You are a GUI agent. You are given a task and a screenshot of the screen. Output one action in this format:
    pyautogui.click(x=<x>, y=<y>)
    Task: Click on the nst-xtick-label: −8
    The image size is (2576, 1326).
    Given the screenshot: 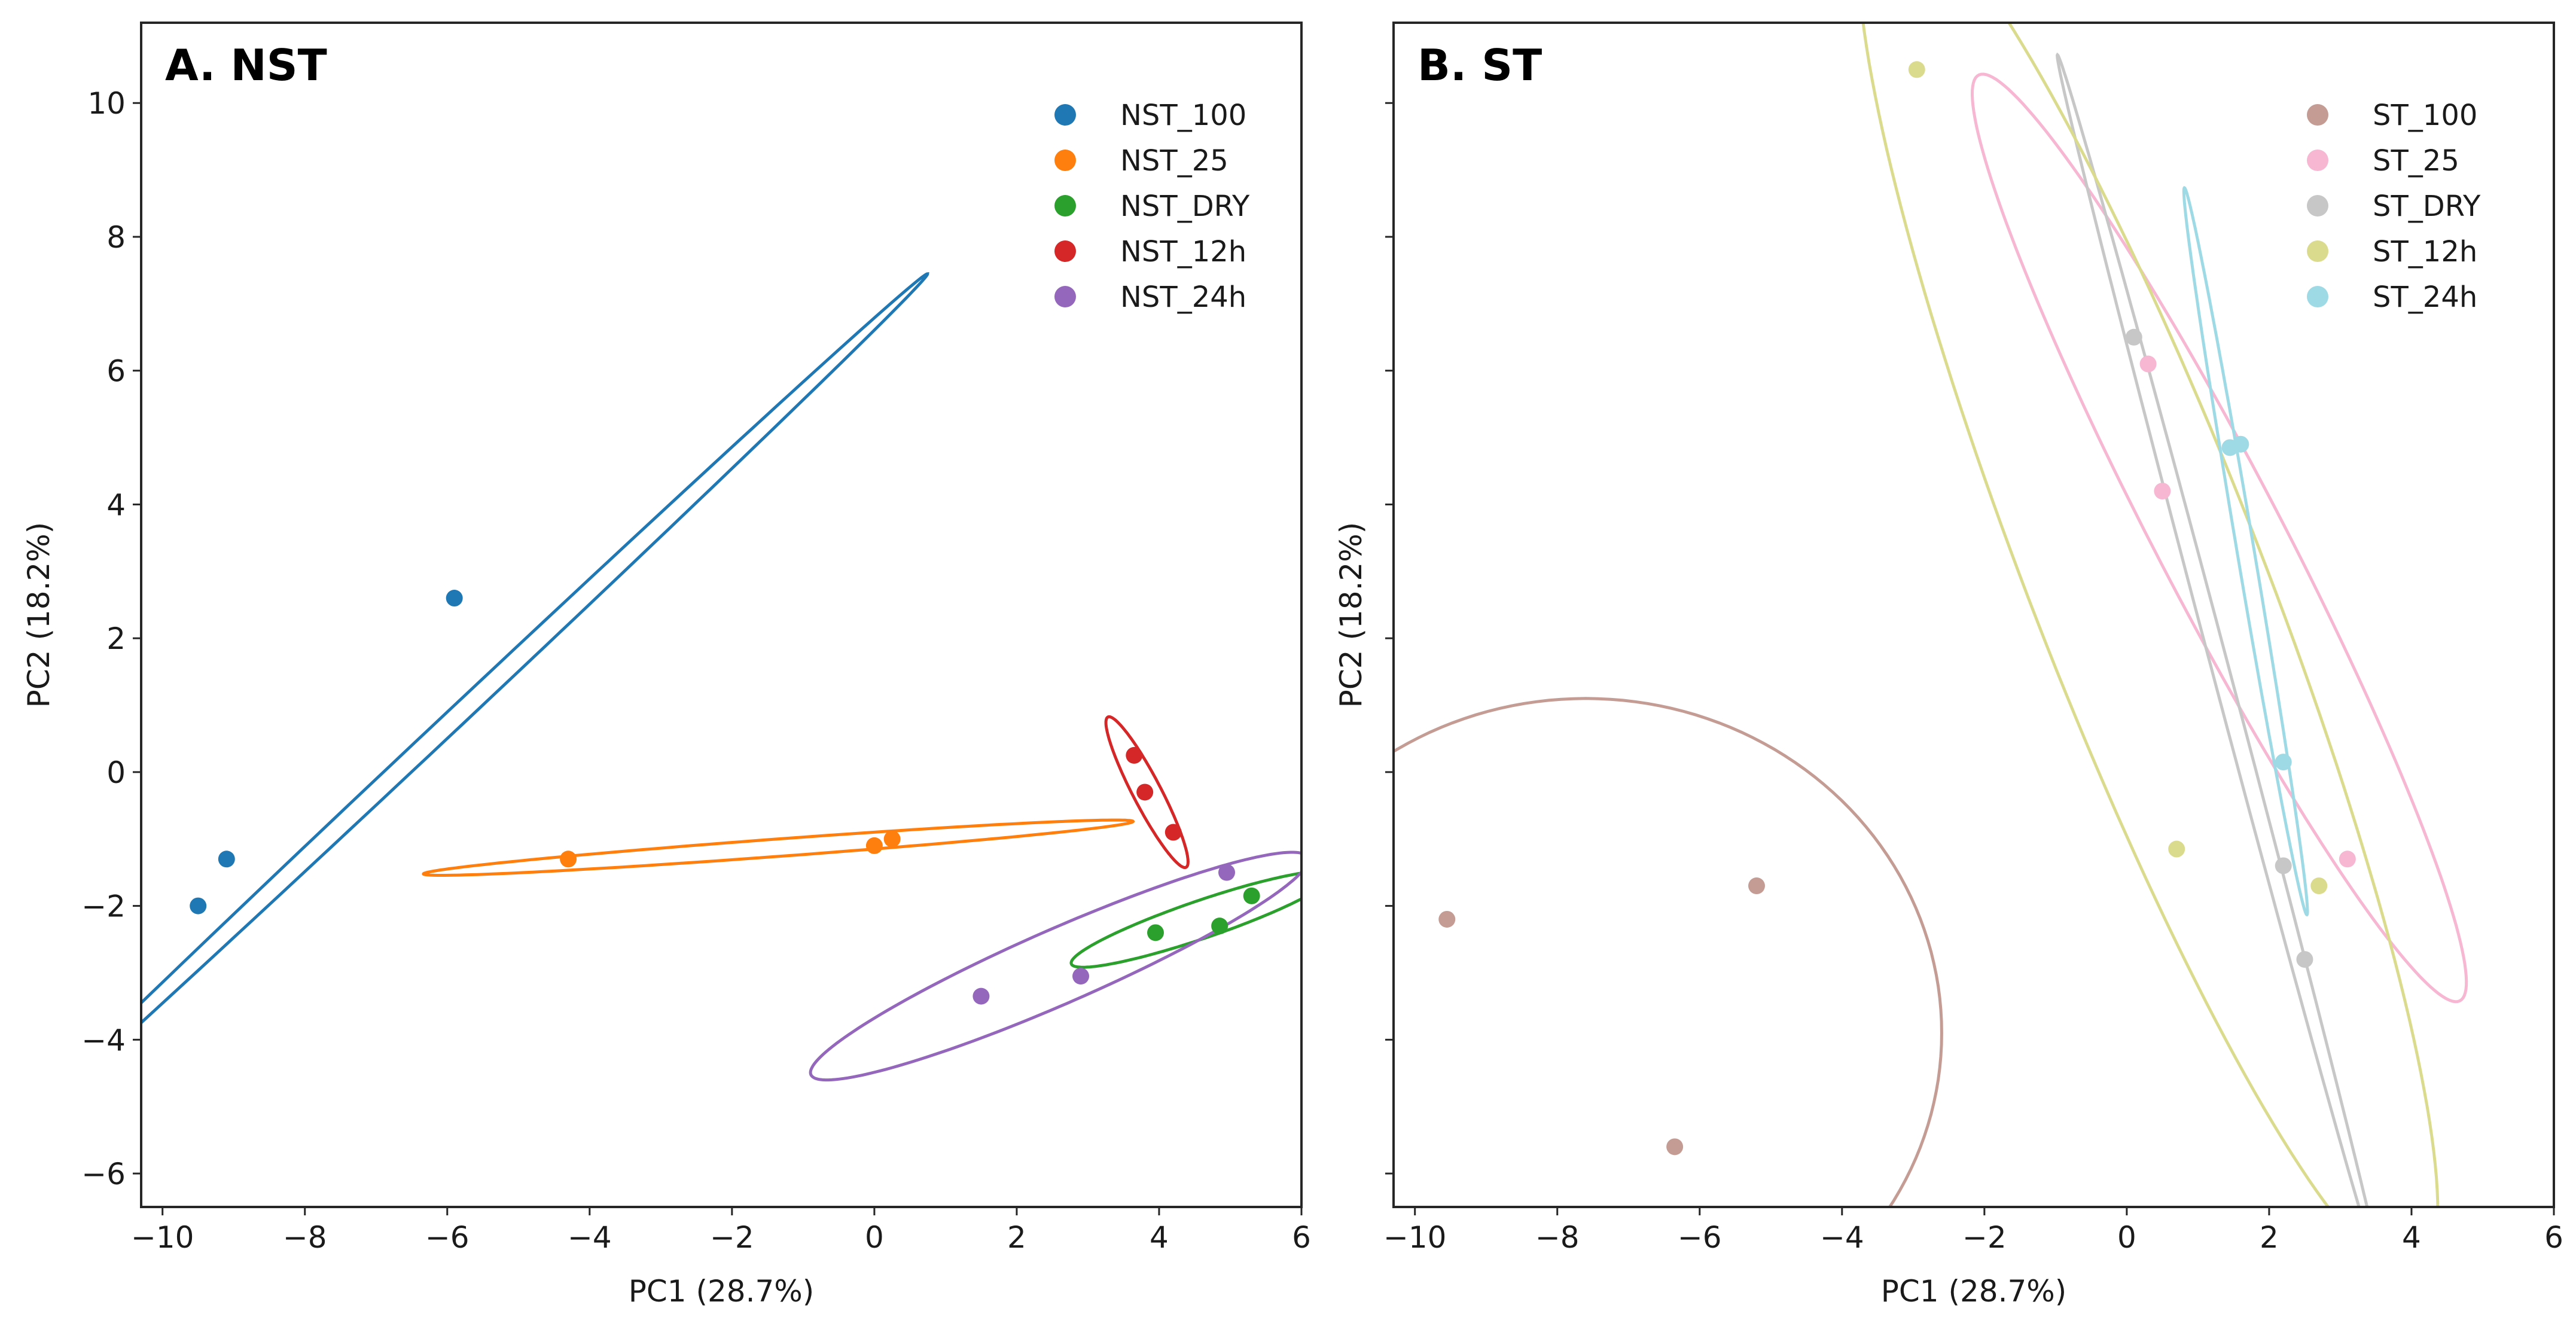 What is the action you would take?
    pyautogui.click(x=305, y=1237)
    